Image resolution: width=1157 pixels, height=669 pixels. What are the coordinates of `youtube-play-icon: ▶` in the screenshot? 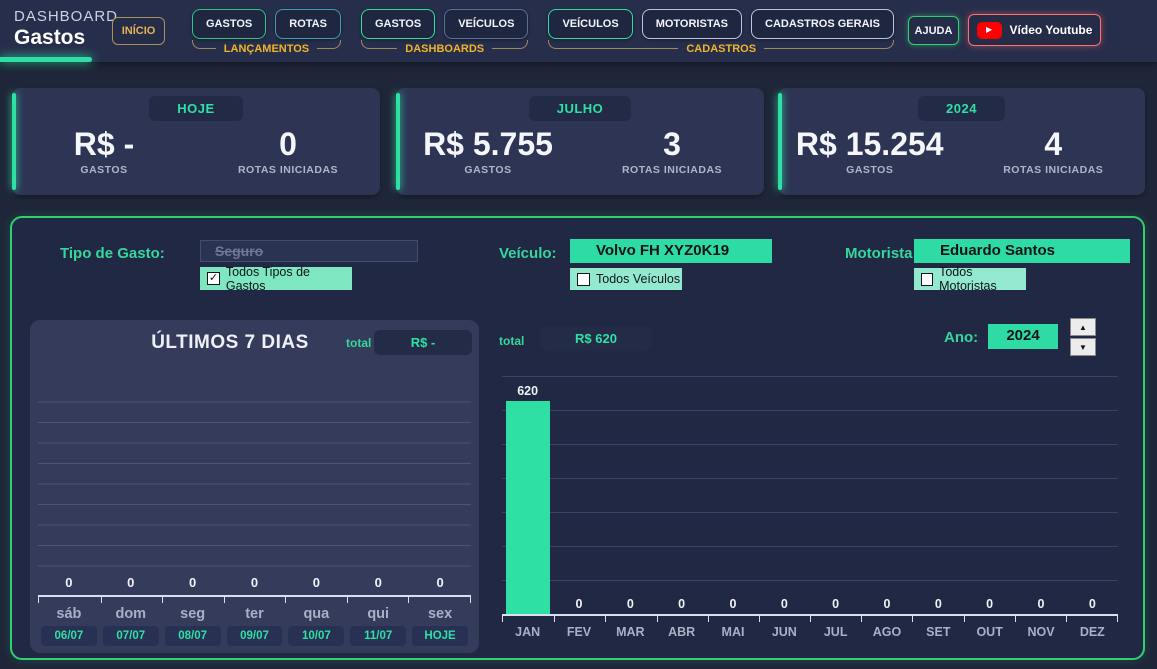 It's located at (989, 30).